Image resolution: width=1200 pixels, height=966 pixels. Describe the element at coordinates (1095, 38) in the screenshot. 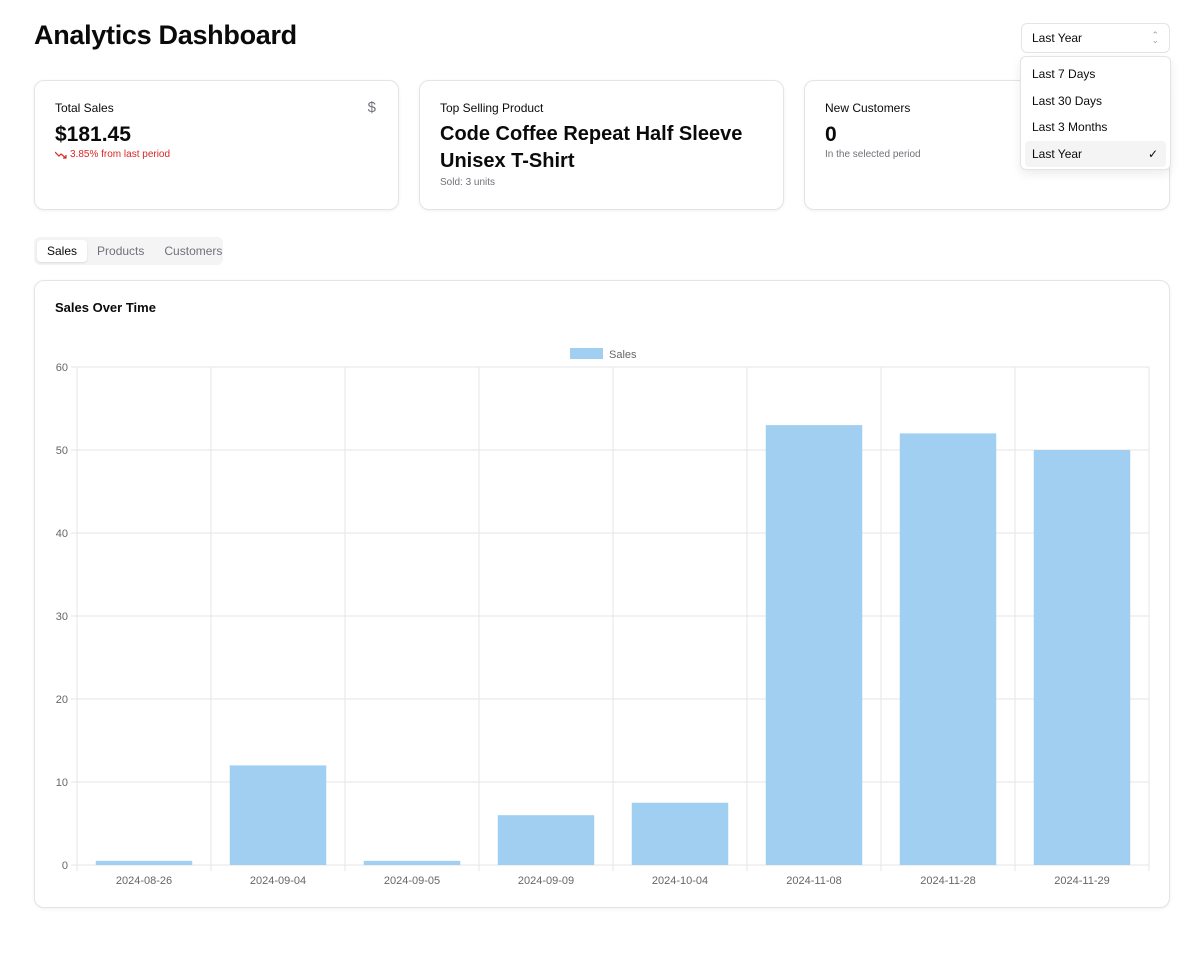

I see `date-range-select: Last Year ⌃ ⌄` at that location.